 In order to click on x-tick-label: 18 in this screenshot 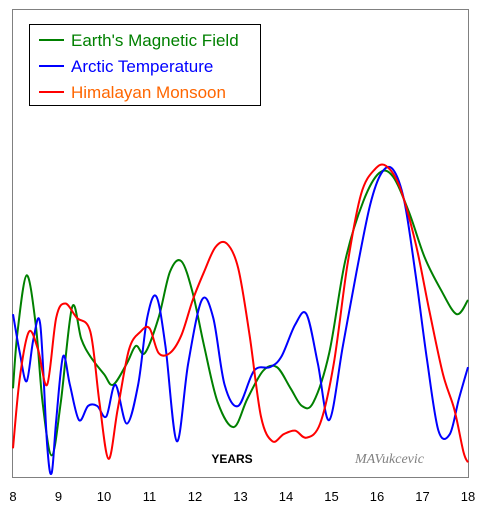, I will do `click(468, 496)`.